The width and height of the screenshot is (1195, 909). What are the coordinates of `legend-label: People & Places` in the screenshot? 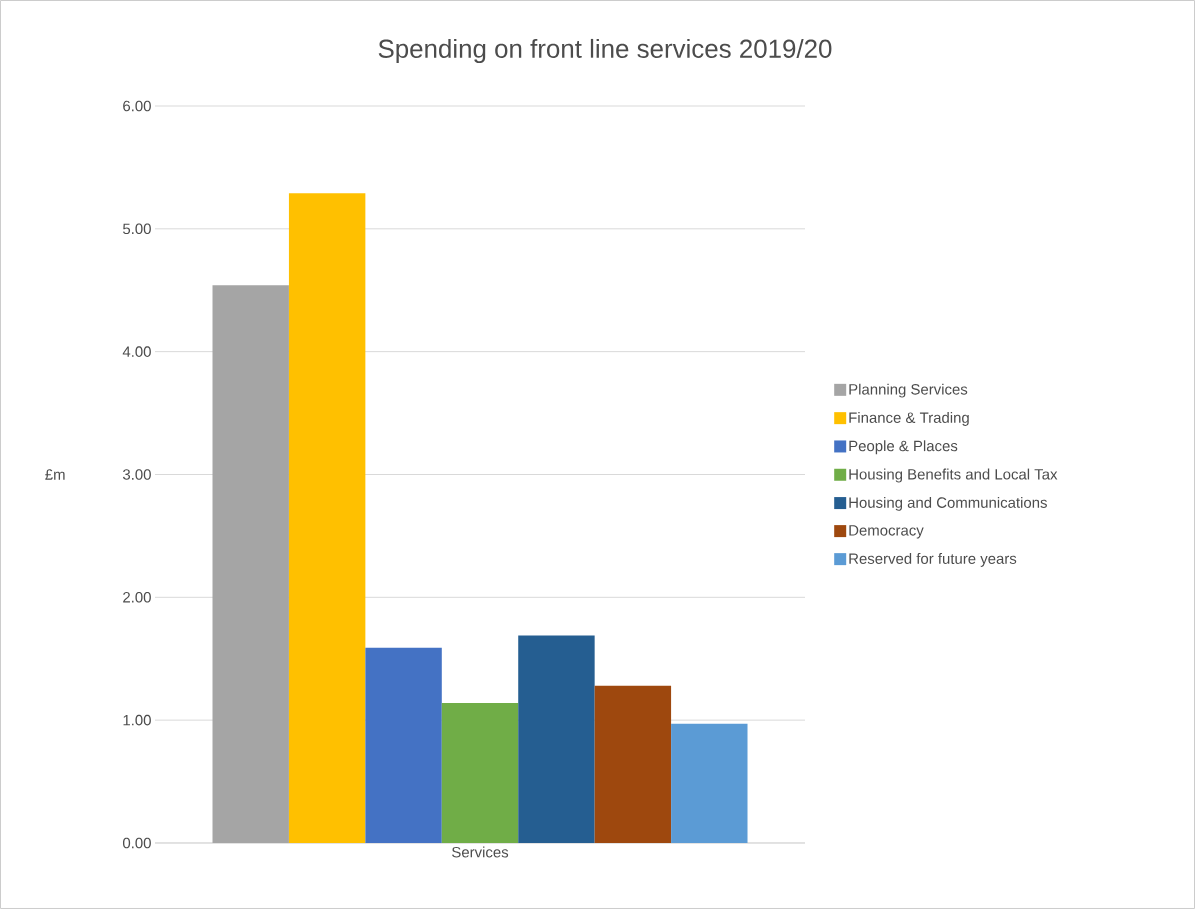 It's located at (903, 447).